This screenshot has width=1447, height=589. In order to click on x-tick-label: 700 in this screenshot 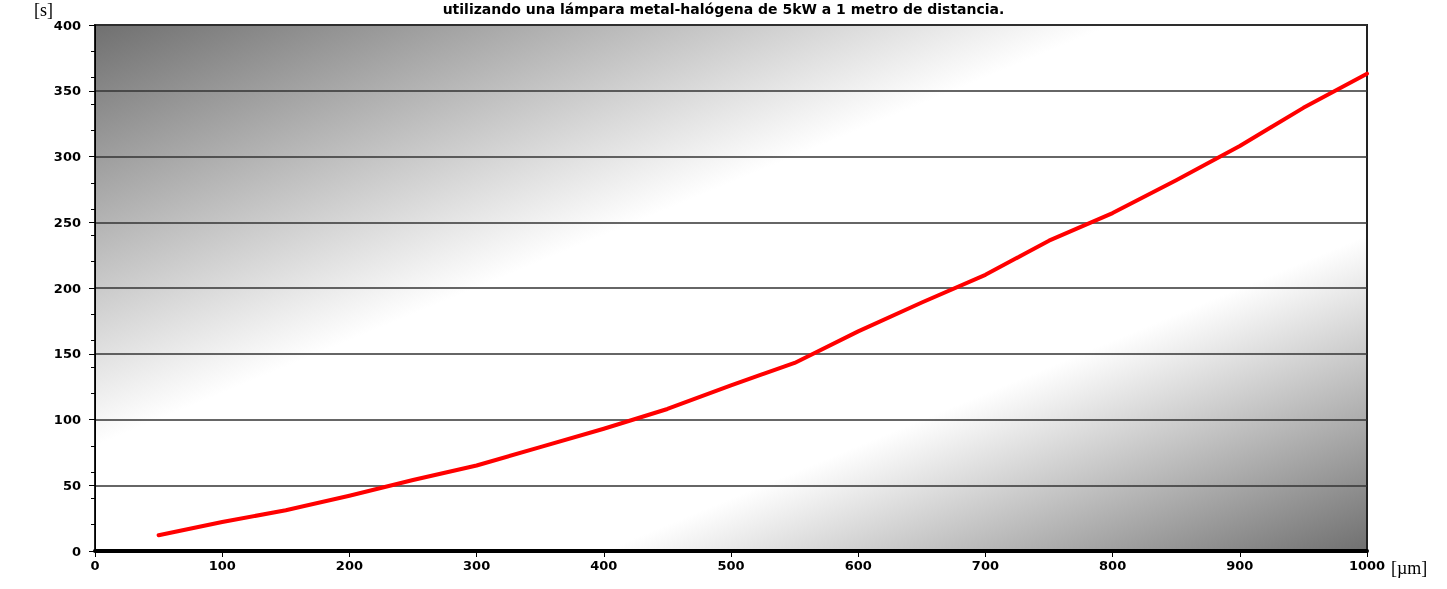, I will do `click(985, 565)`.